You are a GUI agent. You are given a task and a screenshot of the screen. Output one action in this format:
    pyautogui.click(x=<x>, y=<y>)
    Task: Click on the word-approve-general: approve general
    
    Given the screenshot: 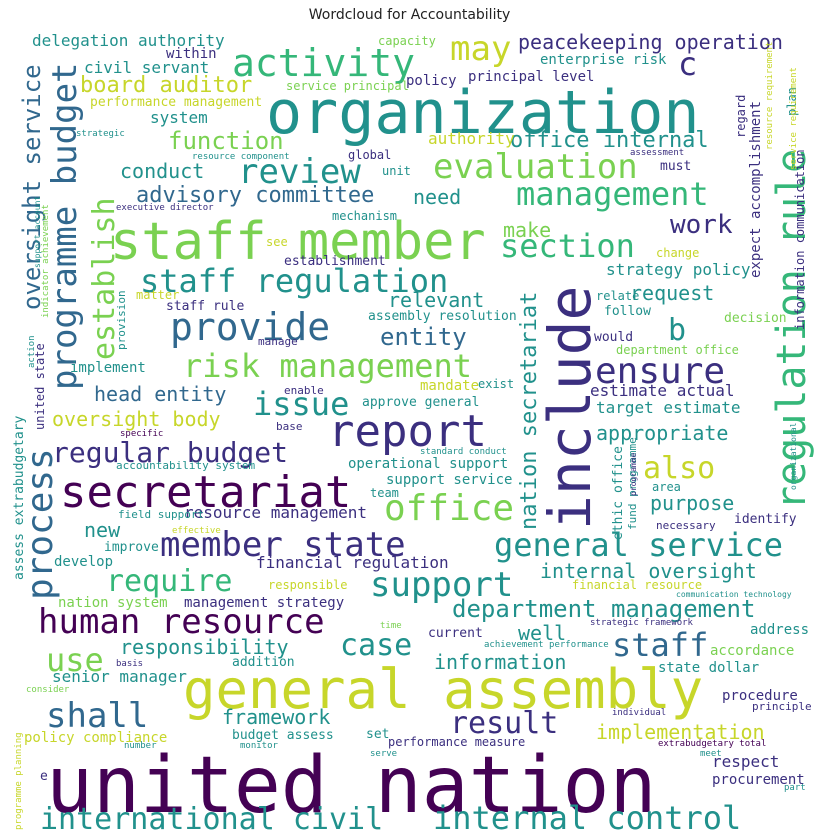 What is the action you would take?
    pyautogui.click(x=420, y=402)
    